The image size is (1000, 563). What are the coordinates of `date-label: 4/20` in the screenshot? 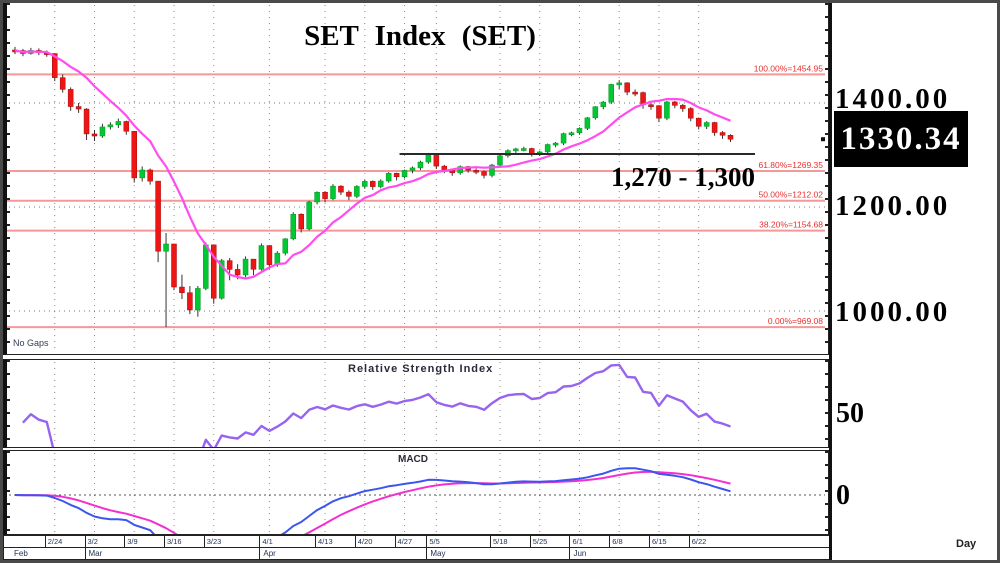 It's located at (365, 541).